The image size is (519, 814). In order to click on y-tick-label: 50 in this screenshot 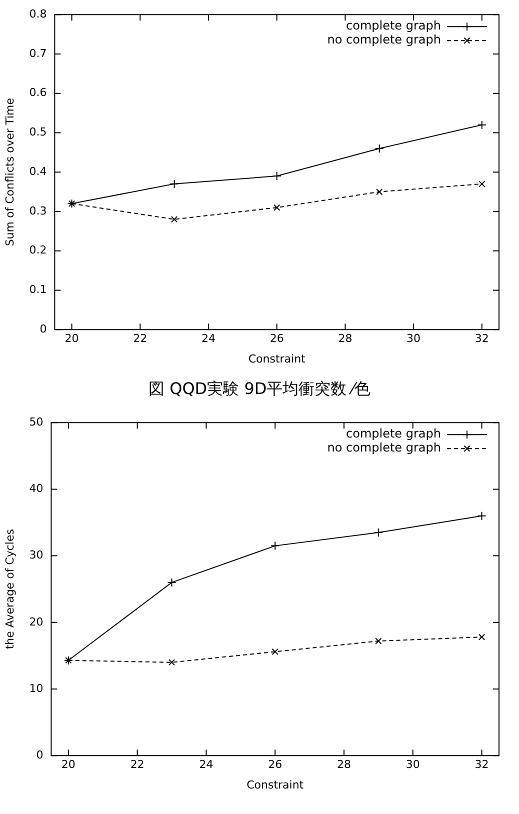, I will do `click(36, 421)`.